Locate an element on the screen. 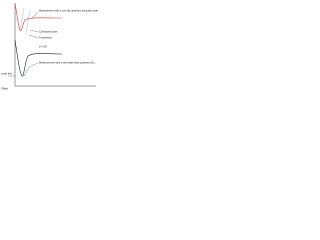  annotation: Contracted plan is located at coordinates (48, 32).